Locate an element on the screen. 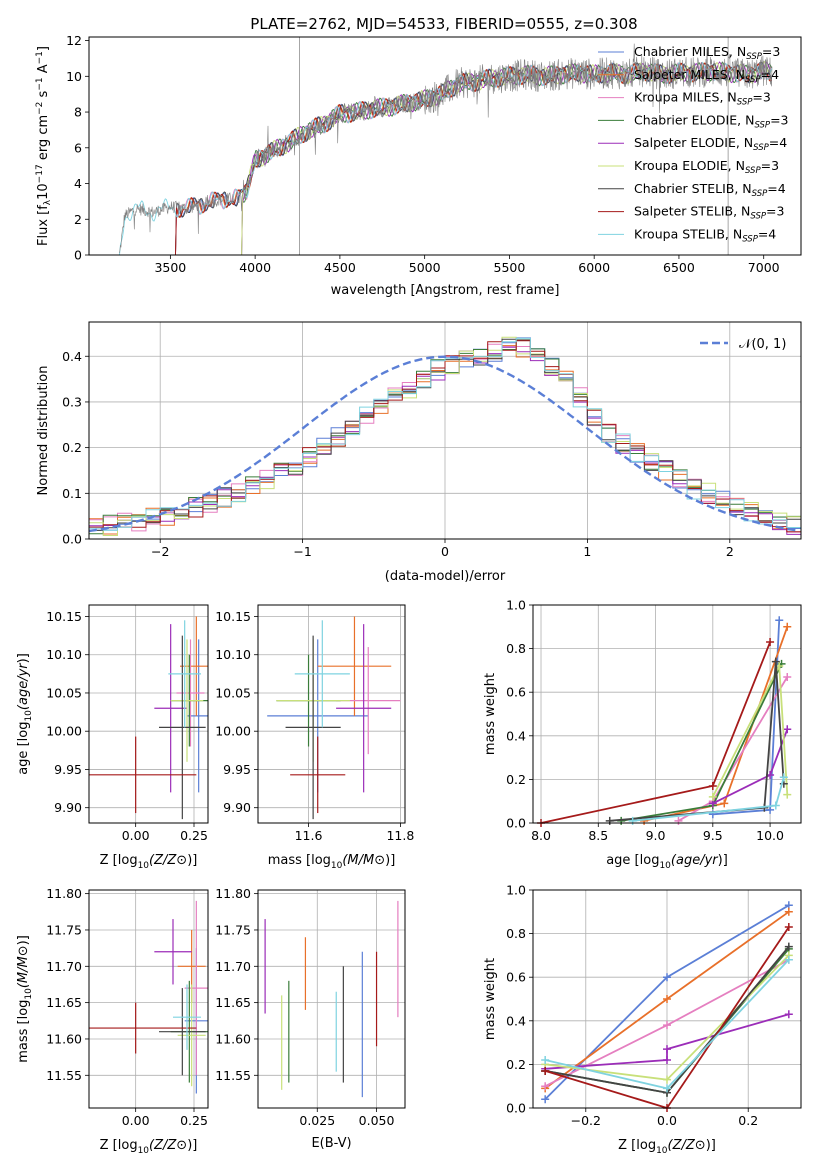 The width and height of the screenshot is (819, 1170). x-tick-label: 2 is located at coordinates (730, 551).